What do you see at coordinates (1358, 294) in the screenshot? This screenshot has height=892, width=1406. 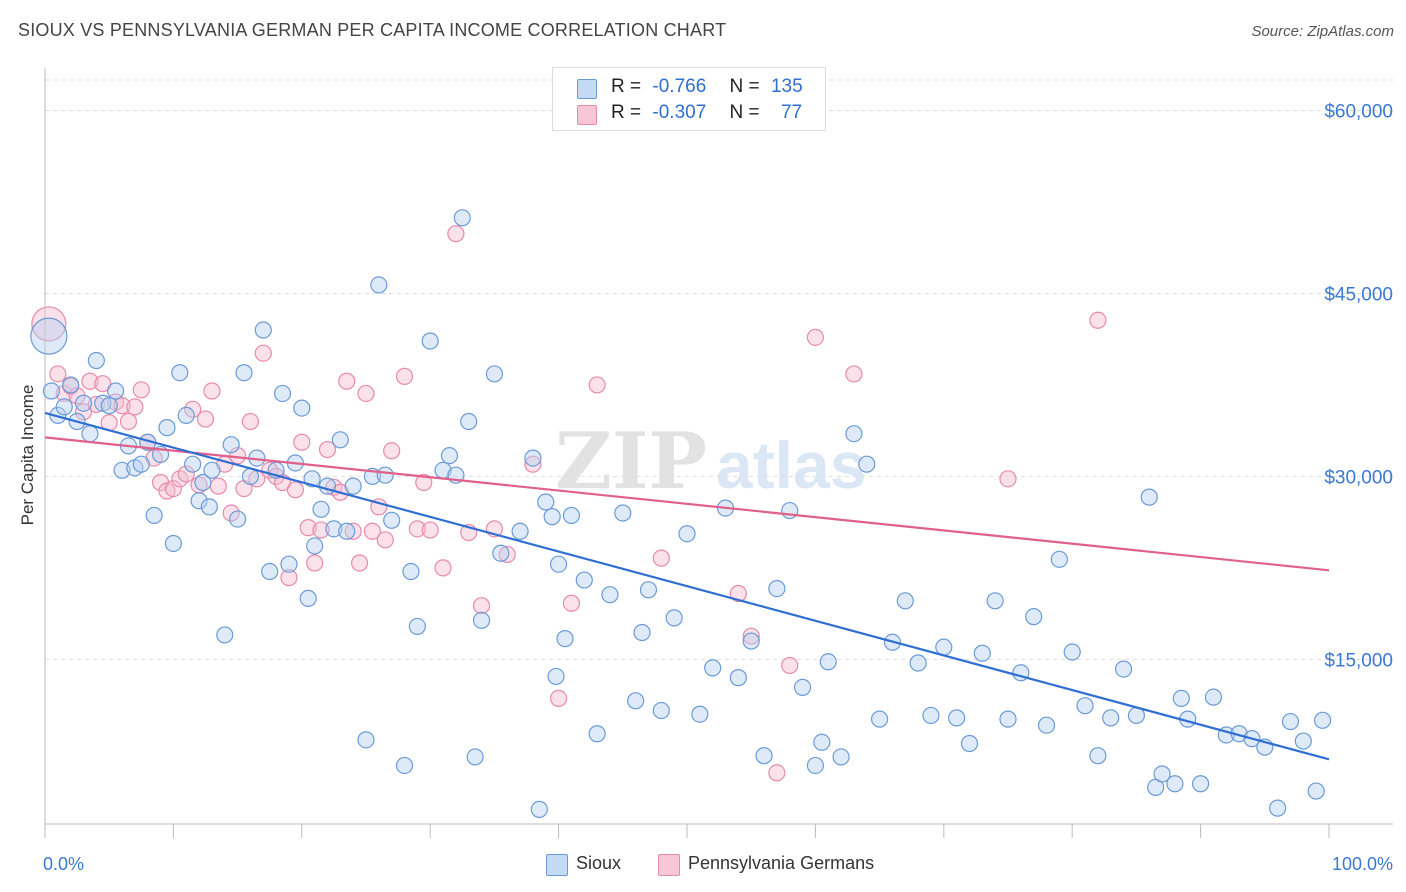 I see `y-tick-label: $45,000` at bounding box center [1358, 294].